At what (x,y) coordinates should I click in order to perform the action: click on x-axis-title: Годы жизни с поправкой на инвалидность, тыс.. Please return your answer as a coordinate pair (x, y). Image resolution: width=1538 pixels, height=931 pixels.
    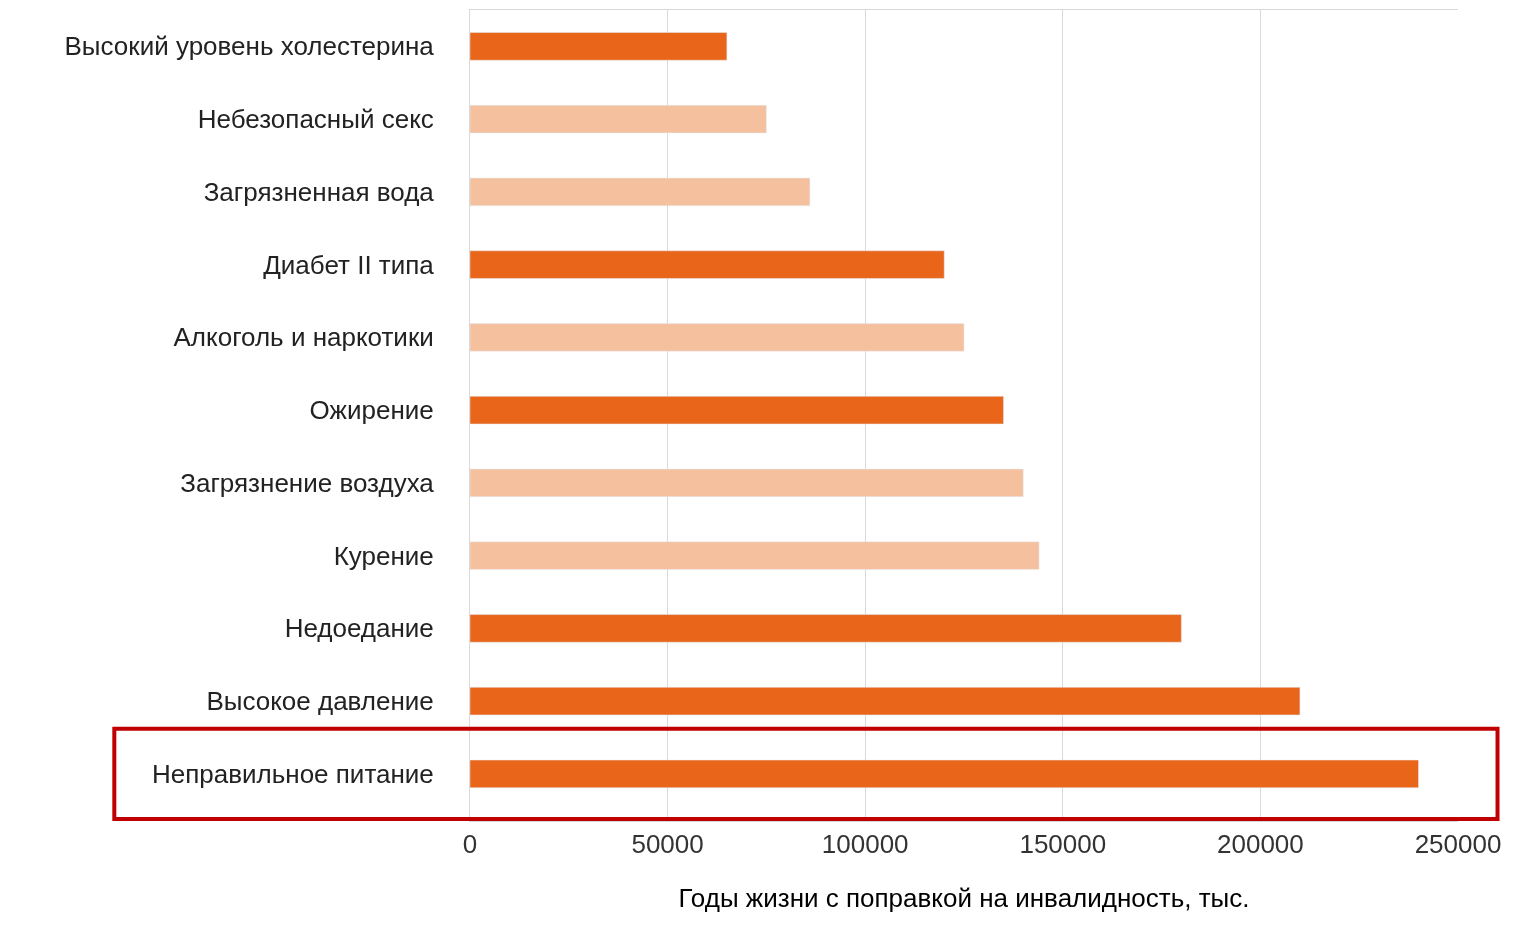
    Looking at the image, I should click on (964, 897).